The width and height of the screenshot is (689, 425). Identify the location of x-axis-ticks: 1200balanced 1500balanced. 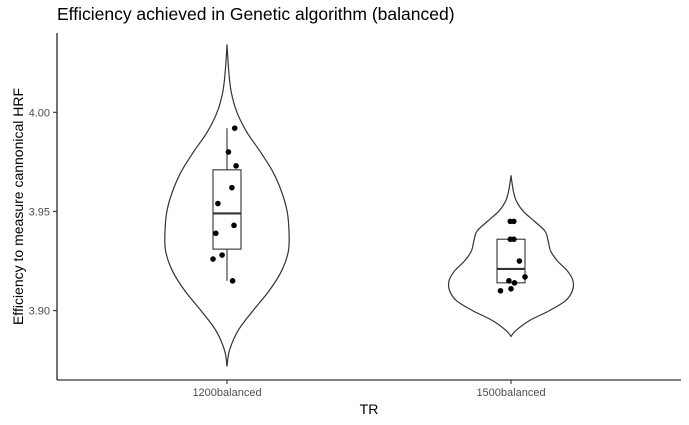
(369, 389).